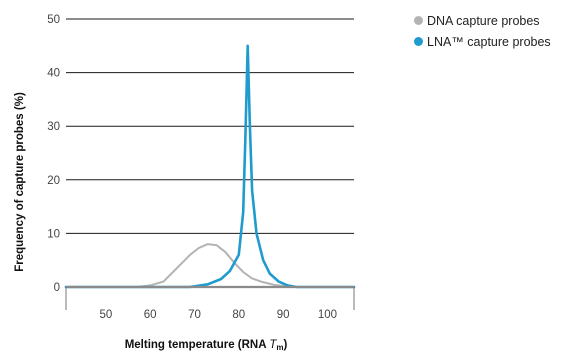  What do you see at coordinates (181, 265) in the screenshot?
I see `series-line-dna` at bounding box center [181, 265].